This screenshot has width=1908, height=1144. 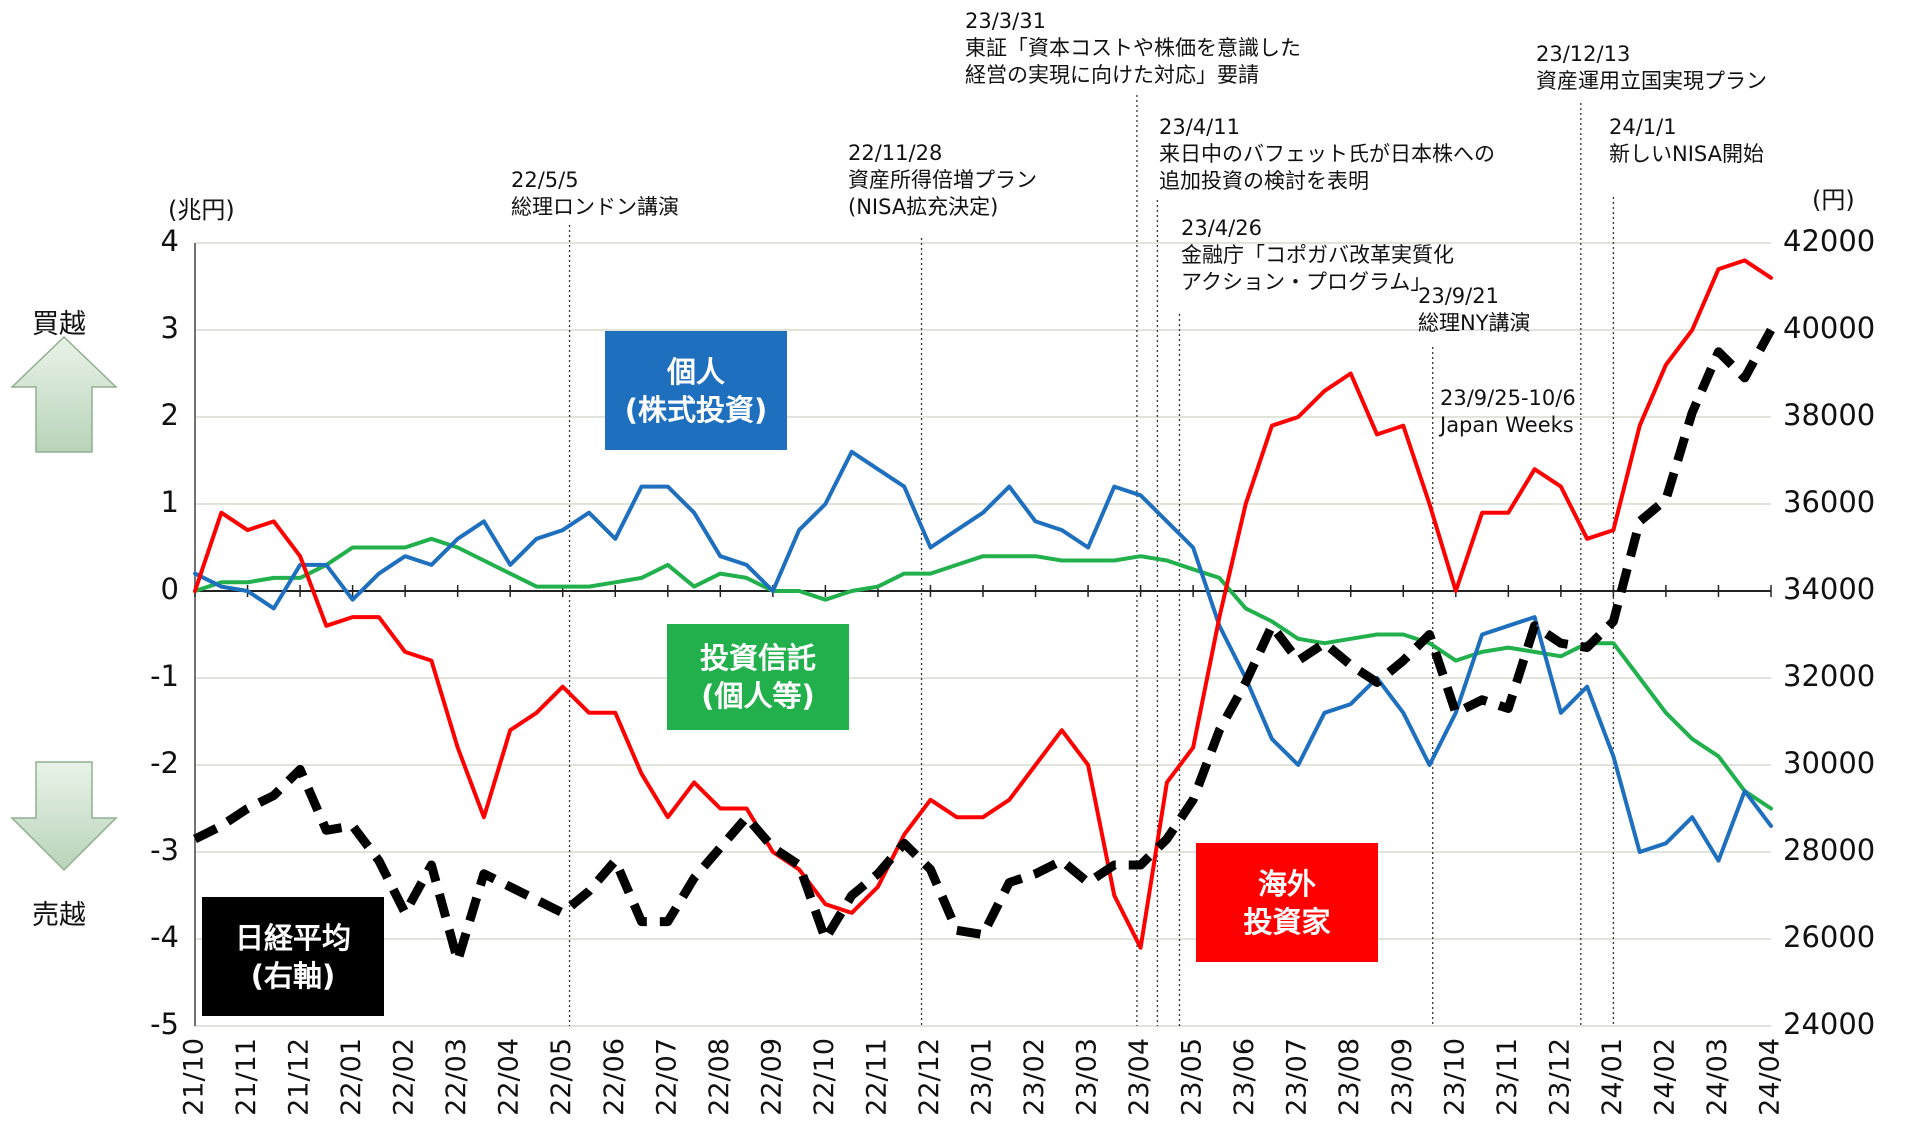 I want to click on x-tick-label: 23/03, so click(x=1087, y=1077).